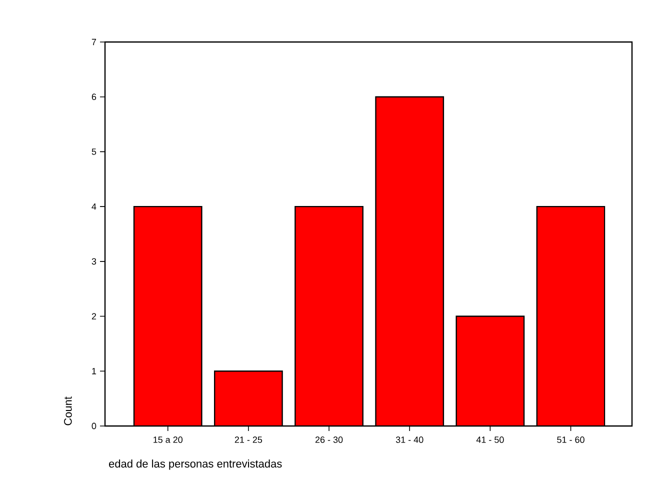 This screenshot has height=493, width=665. I want to click on x-axis-title: edad de las personas entrevistadas, so click(195, 465).